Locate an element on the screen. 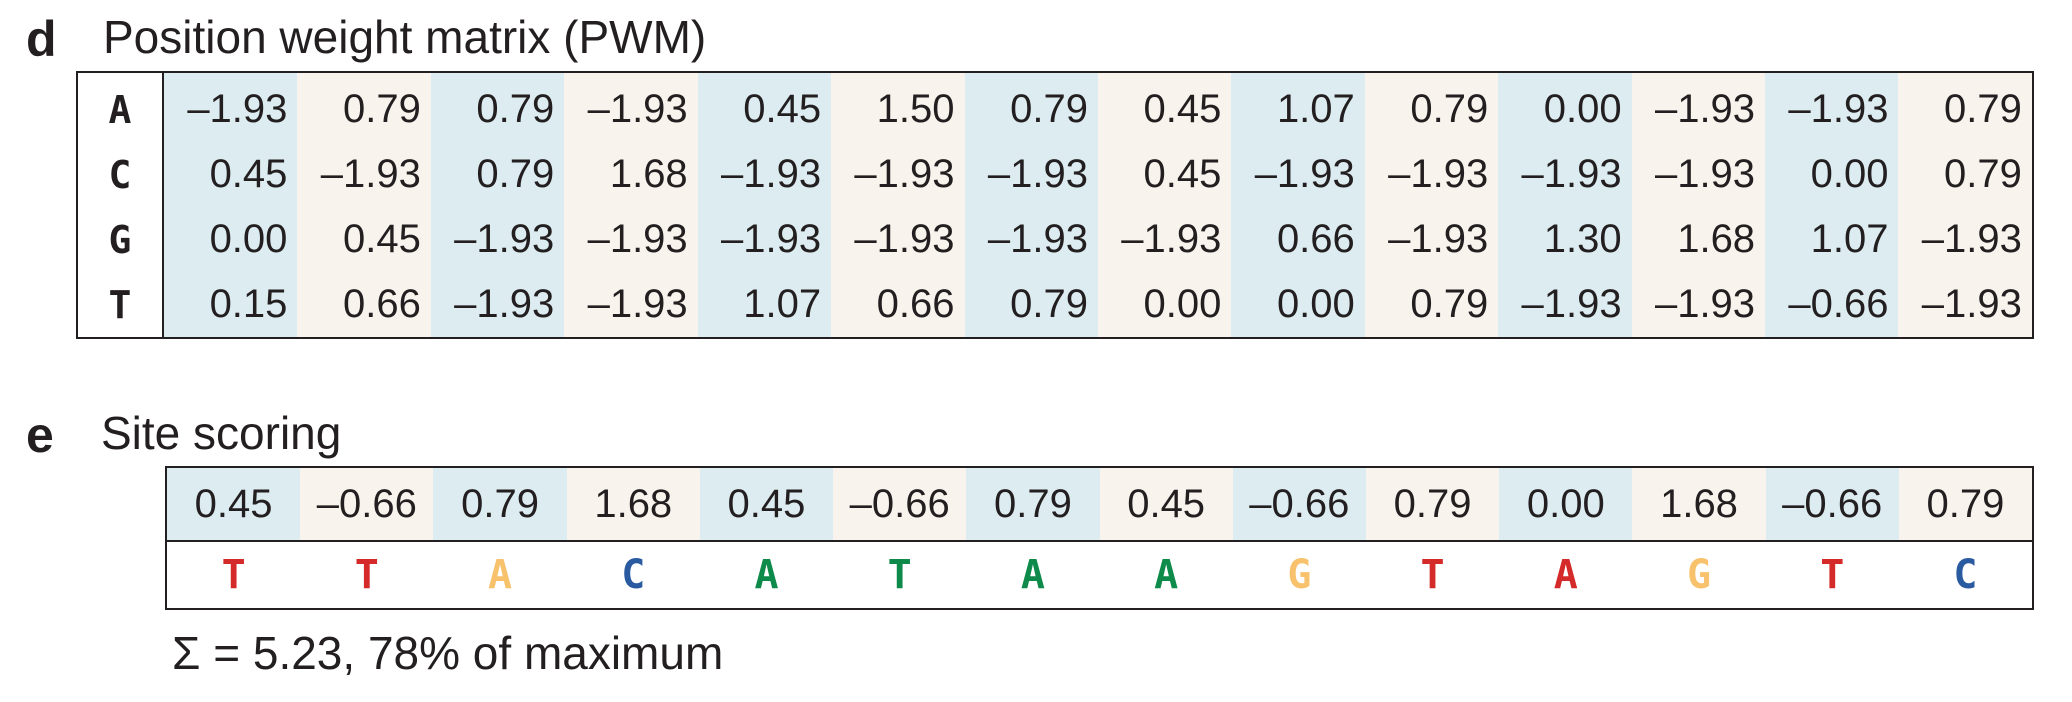 The image size is (2072, 702). pwm-base-label-g: G is located at coordinates (120, 239).